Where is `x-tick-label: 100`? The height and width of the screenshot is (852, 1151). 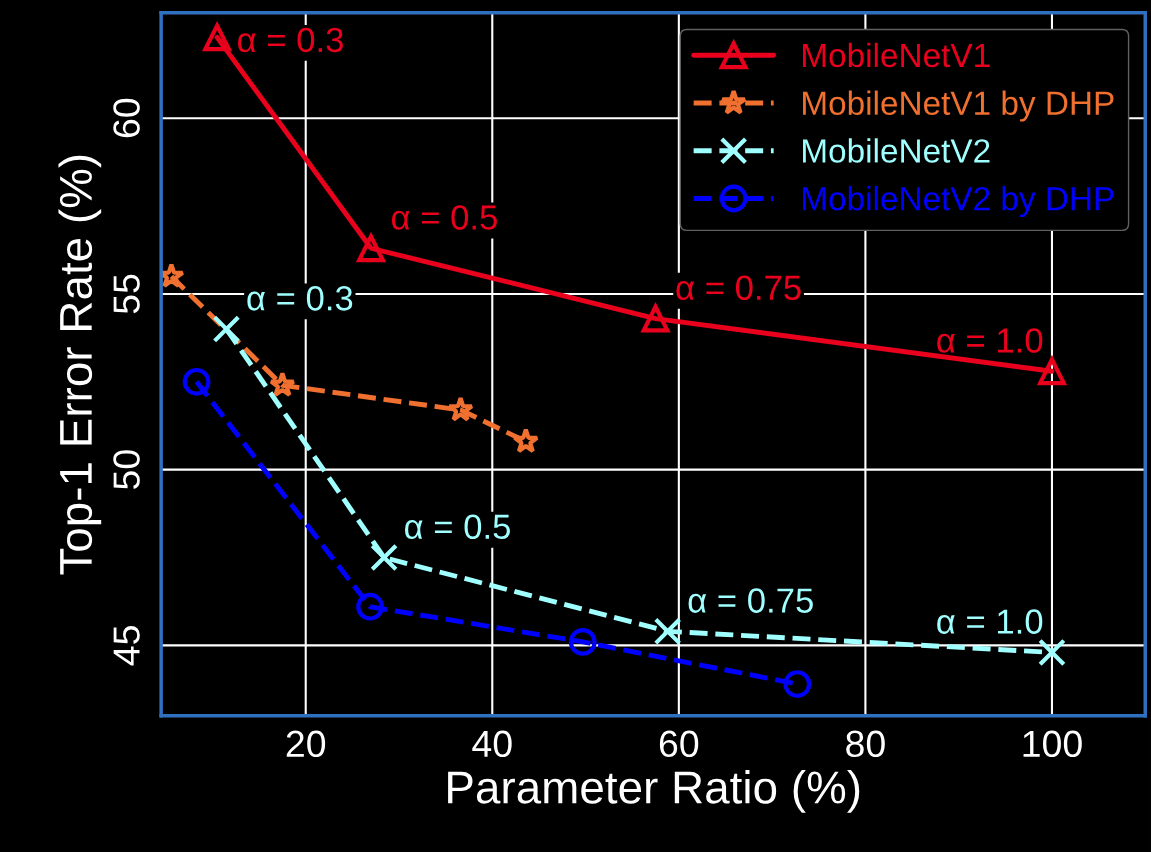
x-tick-label: 100 is located at coordinates (1052, 744).